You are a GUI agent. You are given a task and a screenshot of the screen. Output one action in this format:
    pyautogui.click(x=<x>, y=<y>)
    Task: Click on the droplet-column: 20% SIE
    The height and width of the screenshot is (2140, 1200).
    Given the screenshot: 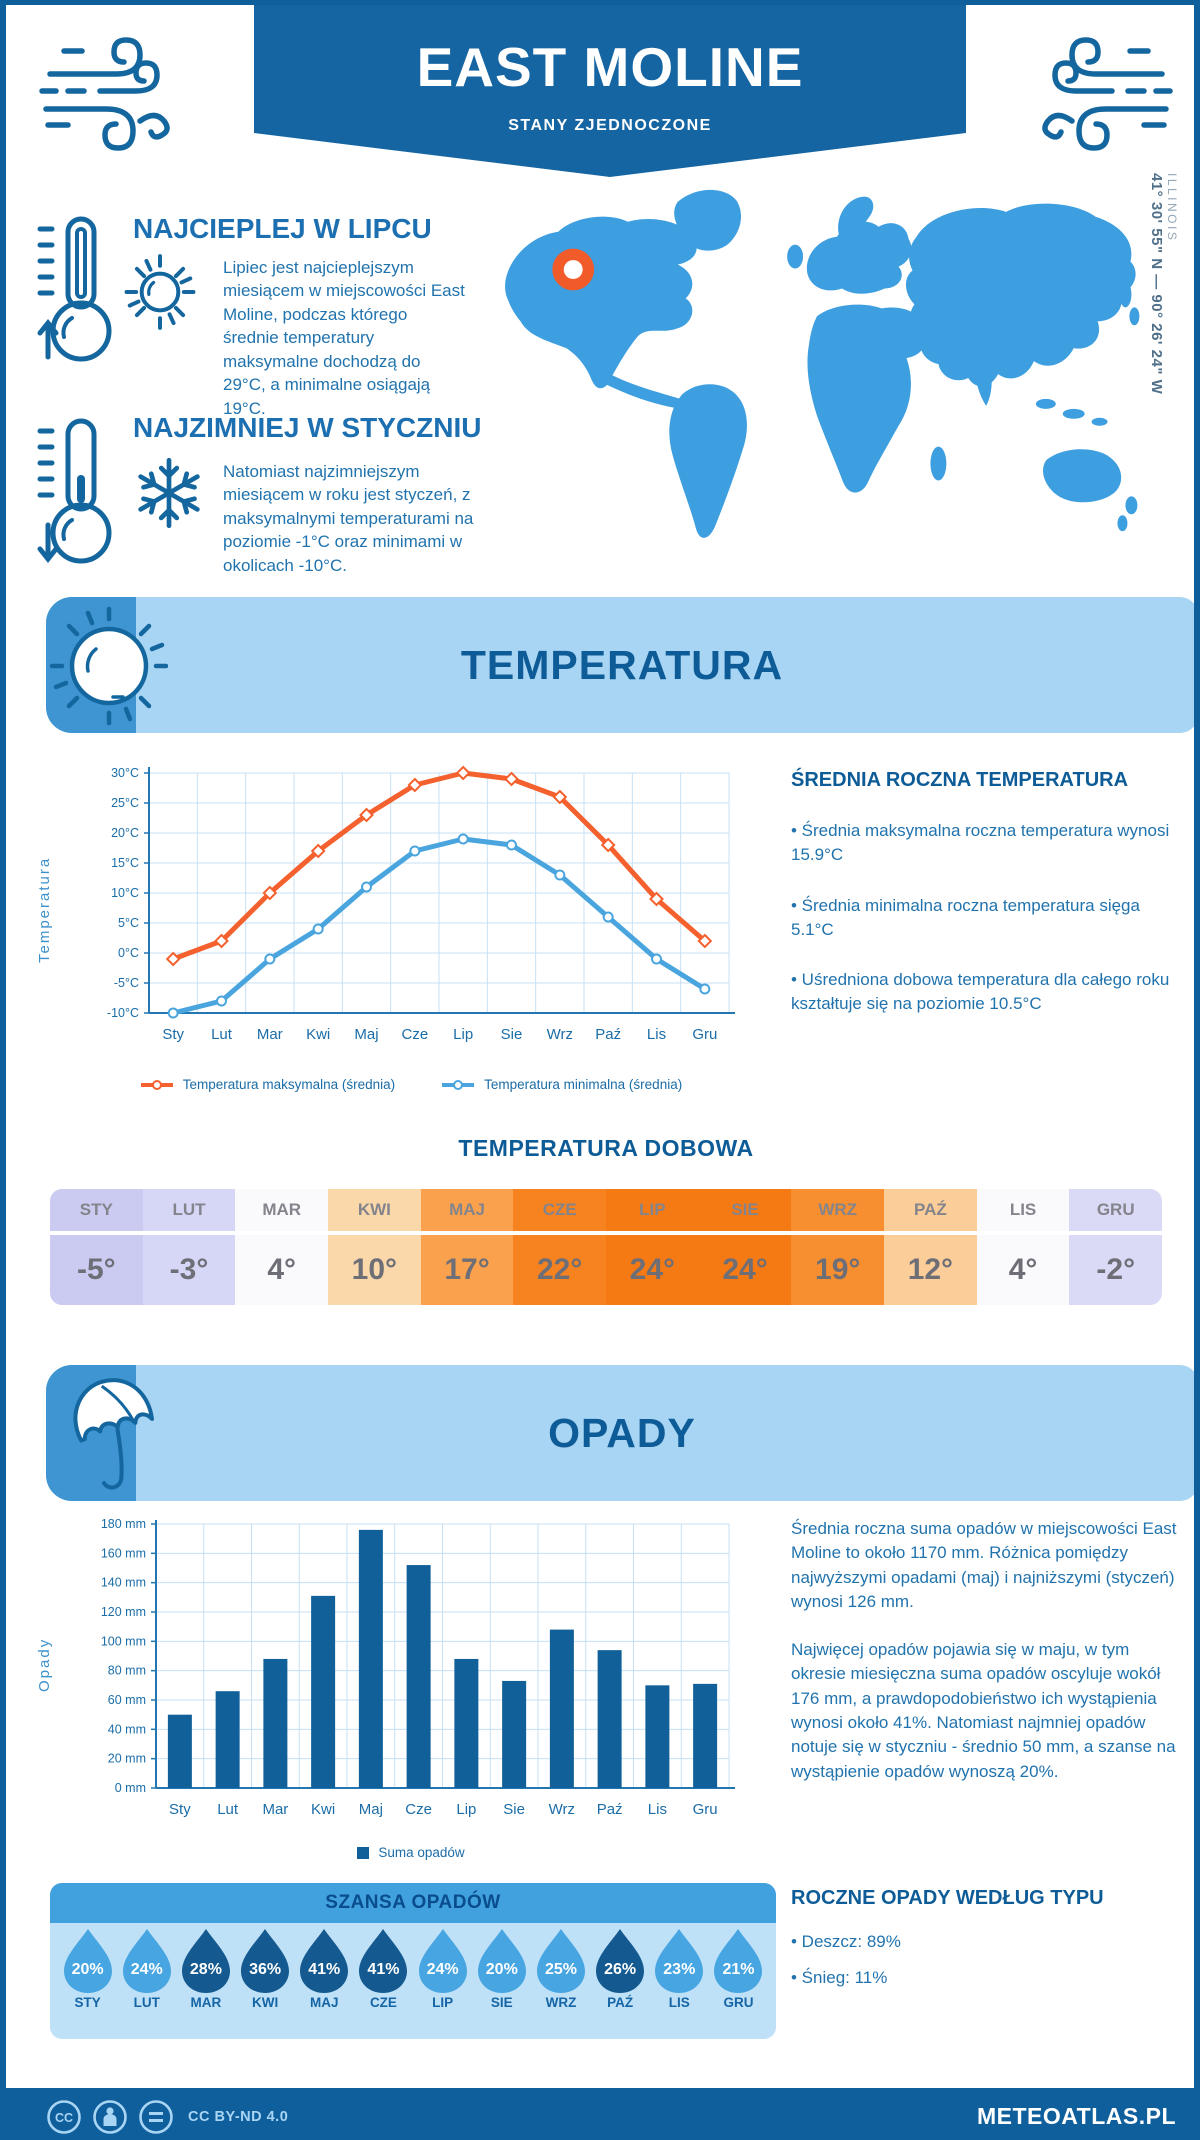 What is the action you would take?
    pyautogui.click(x=501, y=1969)
    